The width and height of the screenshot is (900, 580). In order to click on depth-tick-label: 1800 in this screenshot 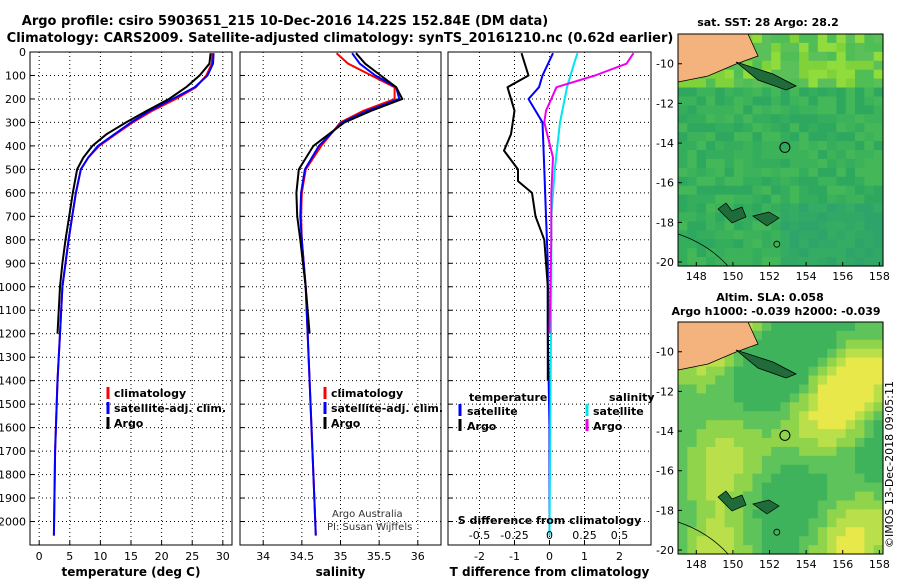, I will do `click(13, 475)`.